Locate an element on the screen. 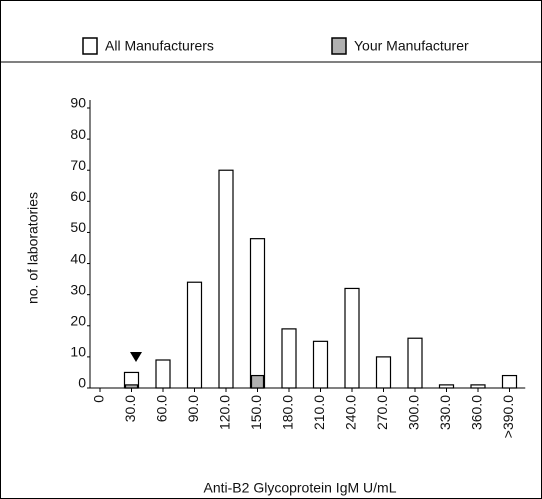 The width and height of the screenshot is (542, 499). x-tick-label: 210.0 is located at coordinates (319, 412).